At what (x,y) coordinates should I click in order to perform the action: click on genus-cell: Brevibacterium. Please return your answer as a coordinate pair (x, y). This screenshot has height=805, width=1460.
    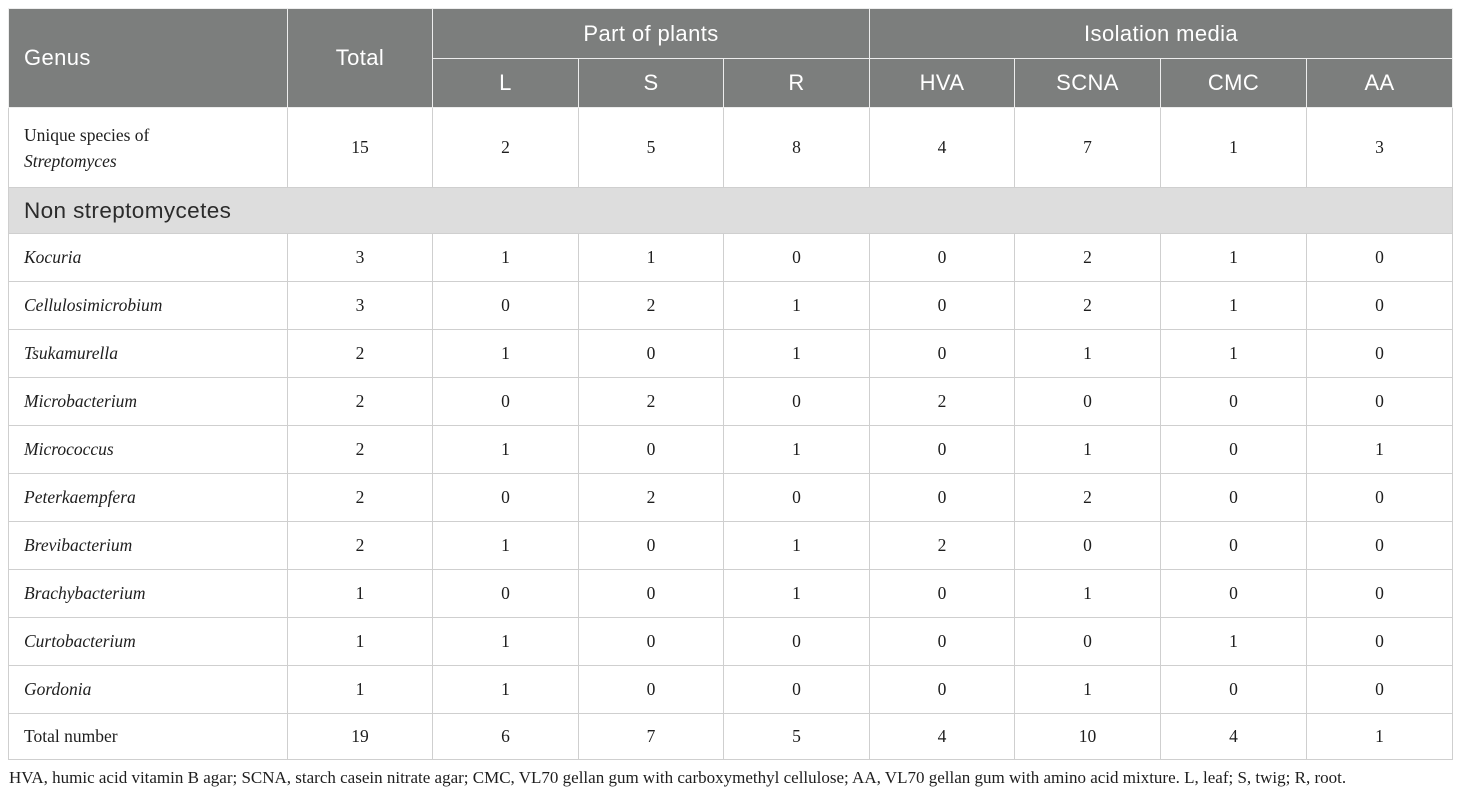
    Looking at the image, I should click on (148, 545).